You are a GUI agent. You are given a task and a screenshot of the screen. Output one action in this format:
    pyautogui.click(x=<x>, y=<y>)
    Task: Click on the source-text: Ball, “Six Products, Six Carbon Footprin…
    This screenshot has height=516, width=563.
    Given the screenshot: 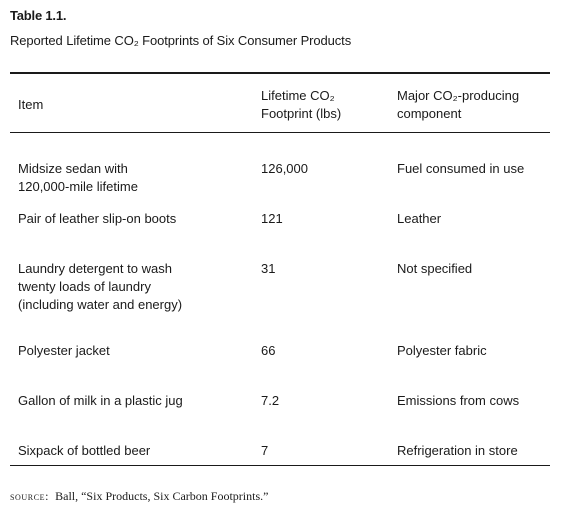 What is the action you would take?
    pyautogui.click(x=162, y=496)
    